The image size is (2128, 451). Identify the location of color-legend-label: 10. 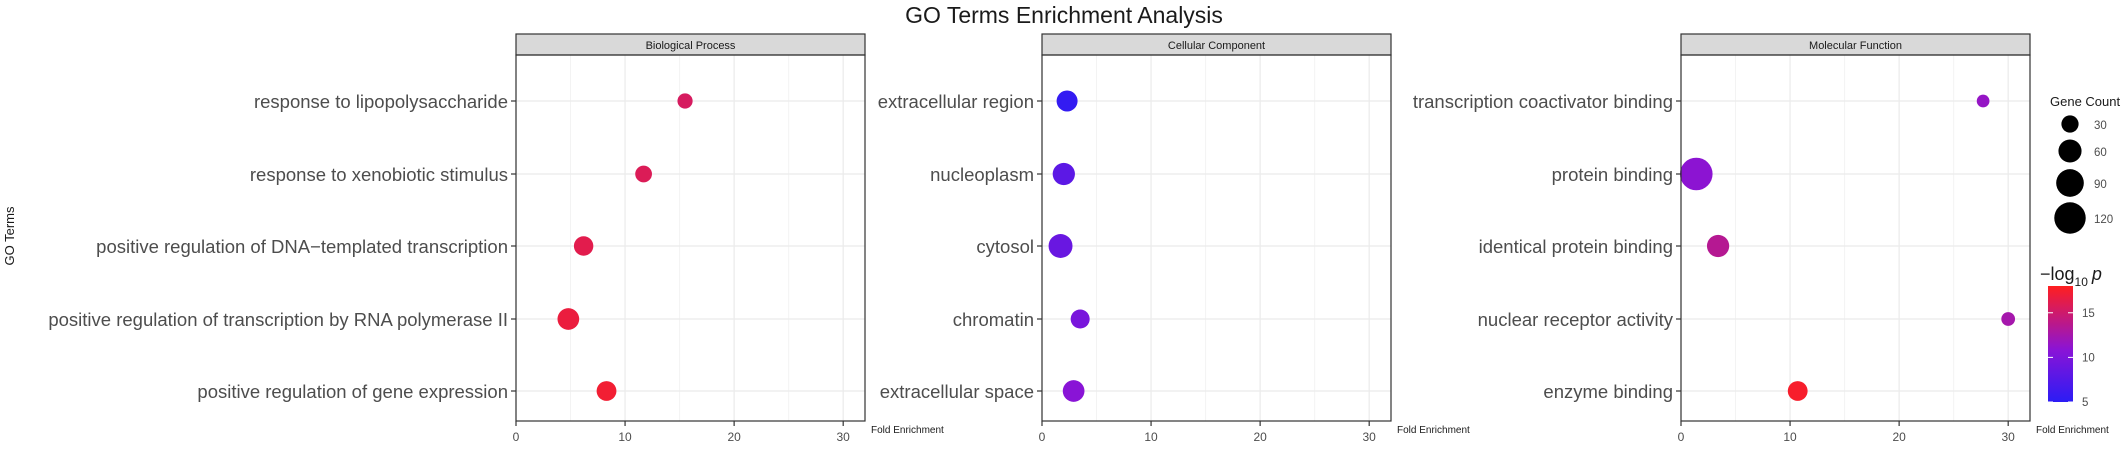
(2088, 358).